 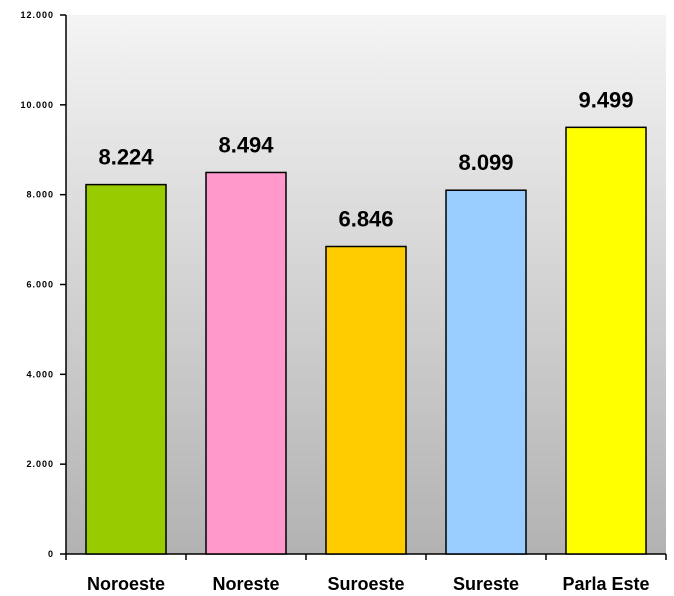 I want to click on data-label: 6.846, so click(x=365, y=219).